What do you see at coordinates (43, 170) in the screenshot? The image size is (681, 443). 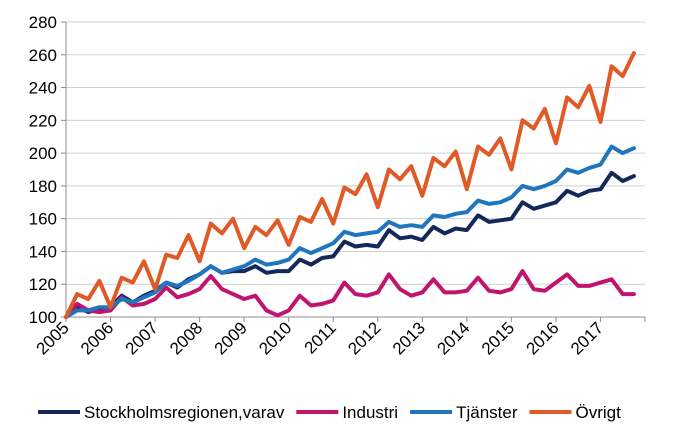 I see `y-axis-ticks: 100 120 140 160 180 200 220 240 260 280` at bounding box center [43, 170].